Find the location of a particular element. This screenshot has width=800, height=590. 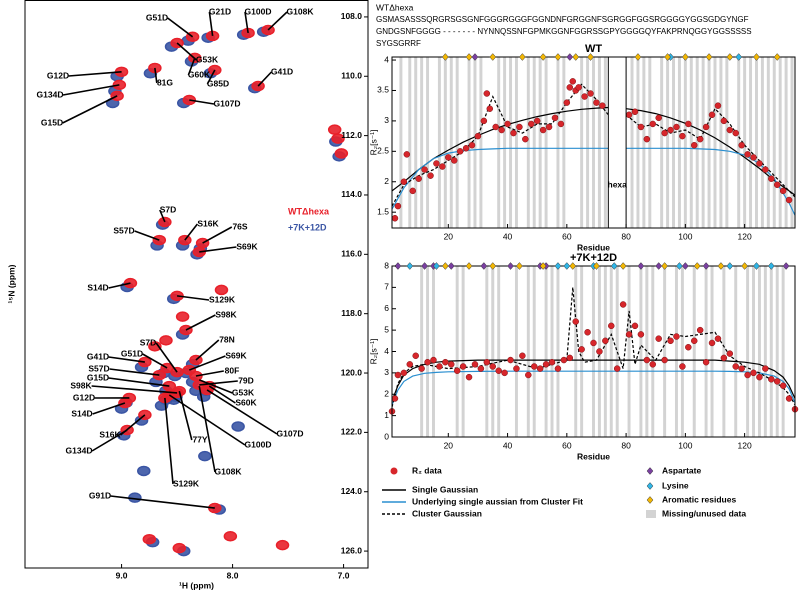

x-tick-label: 9.0 is located at coordinates (122, 575).